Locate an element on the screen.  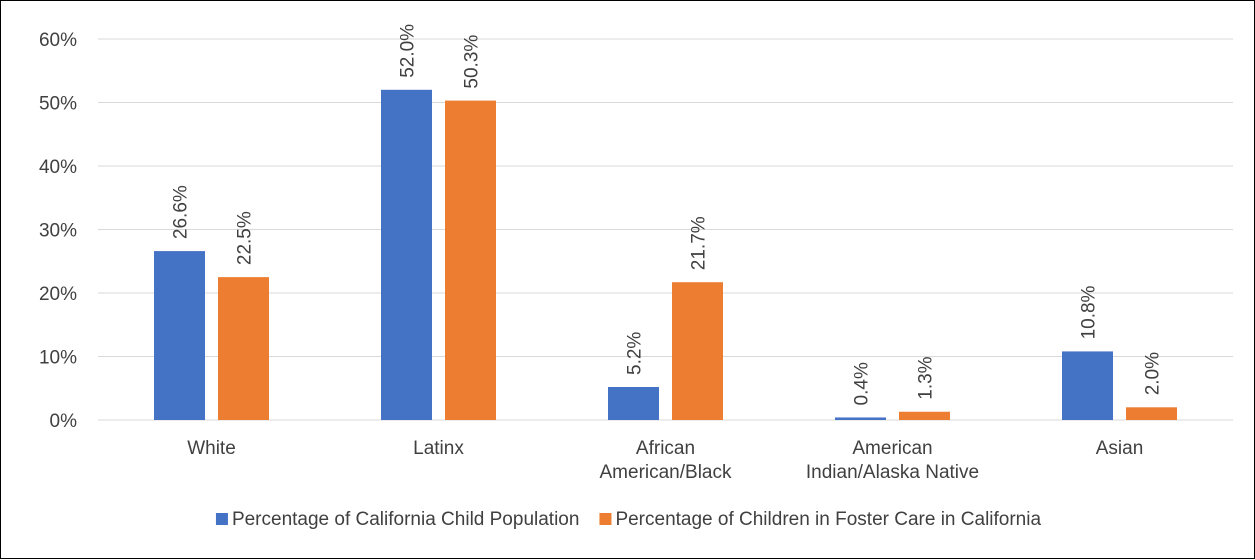
data-label: 2.0% is located at coordinates (1153, 373).